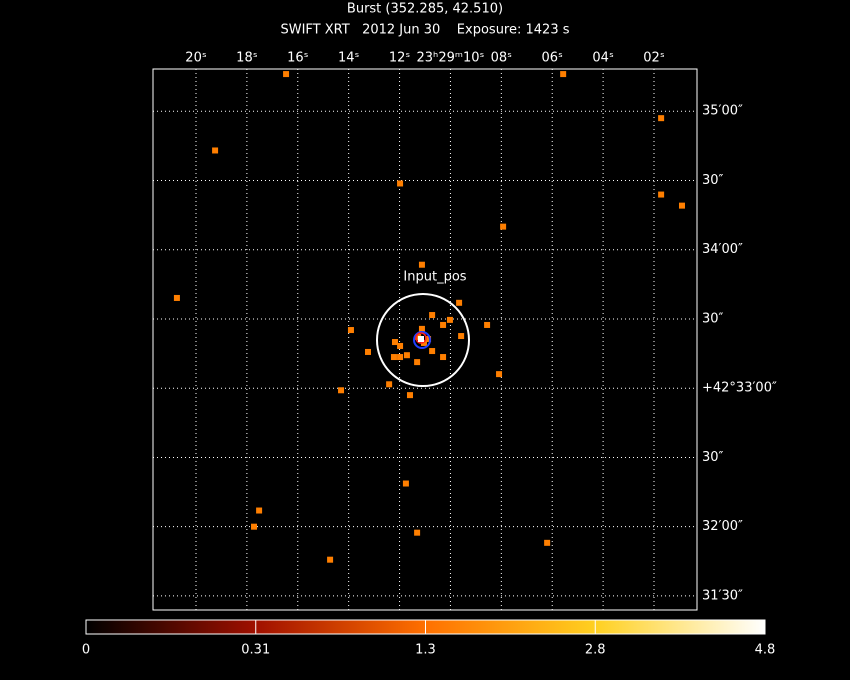 Image resolution: width=850 pixels, height=680 pixels. Describe the element at coordinates (603, 58) in the screenshot. I see `x-tick-label: 04ˢ` at that location.